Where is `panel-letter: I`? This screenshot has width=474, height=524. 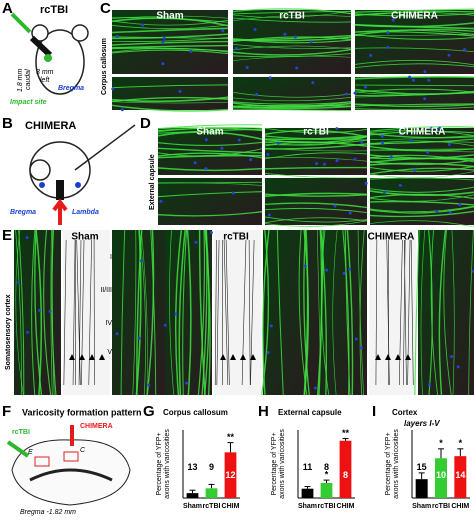
panel-letter: I is located at coordinates (374, 411).